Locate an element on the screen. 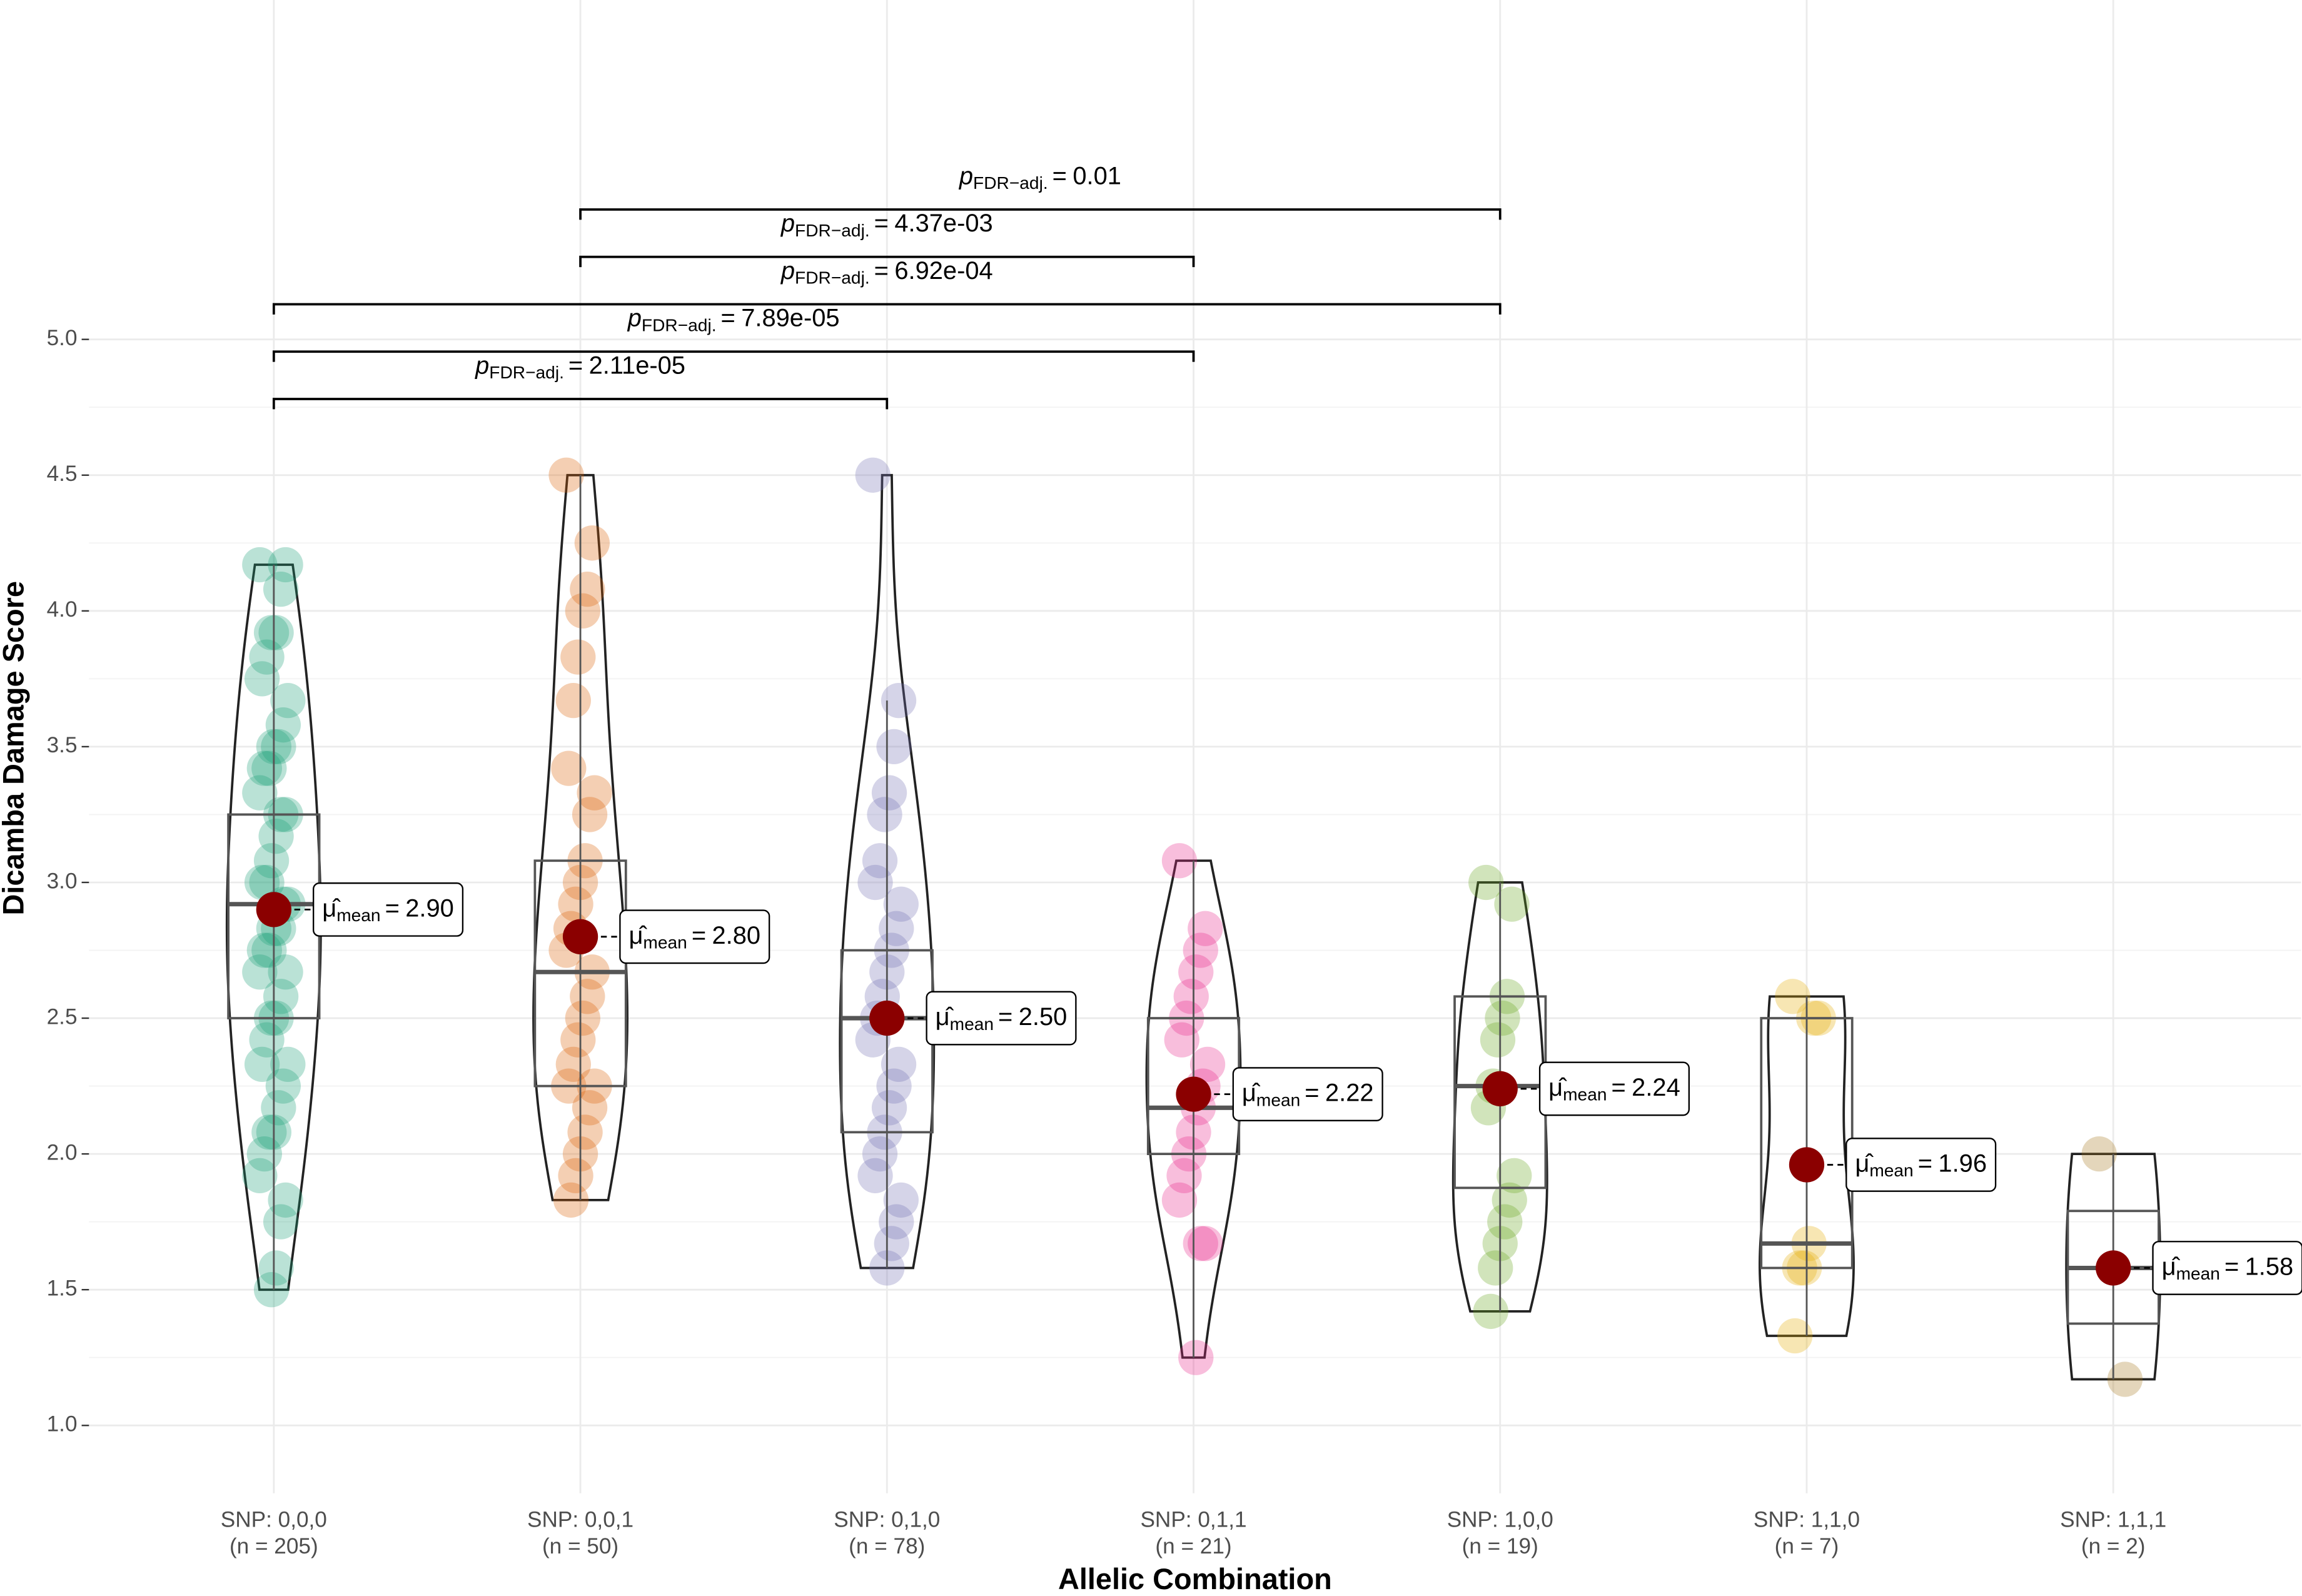 The image size is (2302, 1596). x-tick-n: (n = 19) is located at coordinates (1500, 1546).